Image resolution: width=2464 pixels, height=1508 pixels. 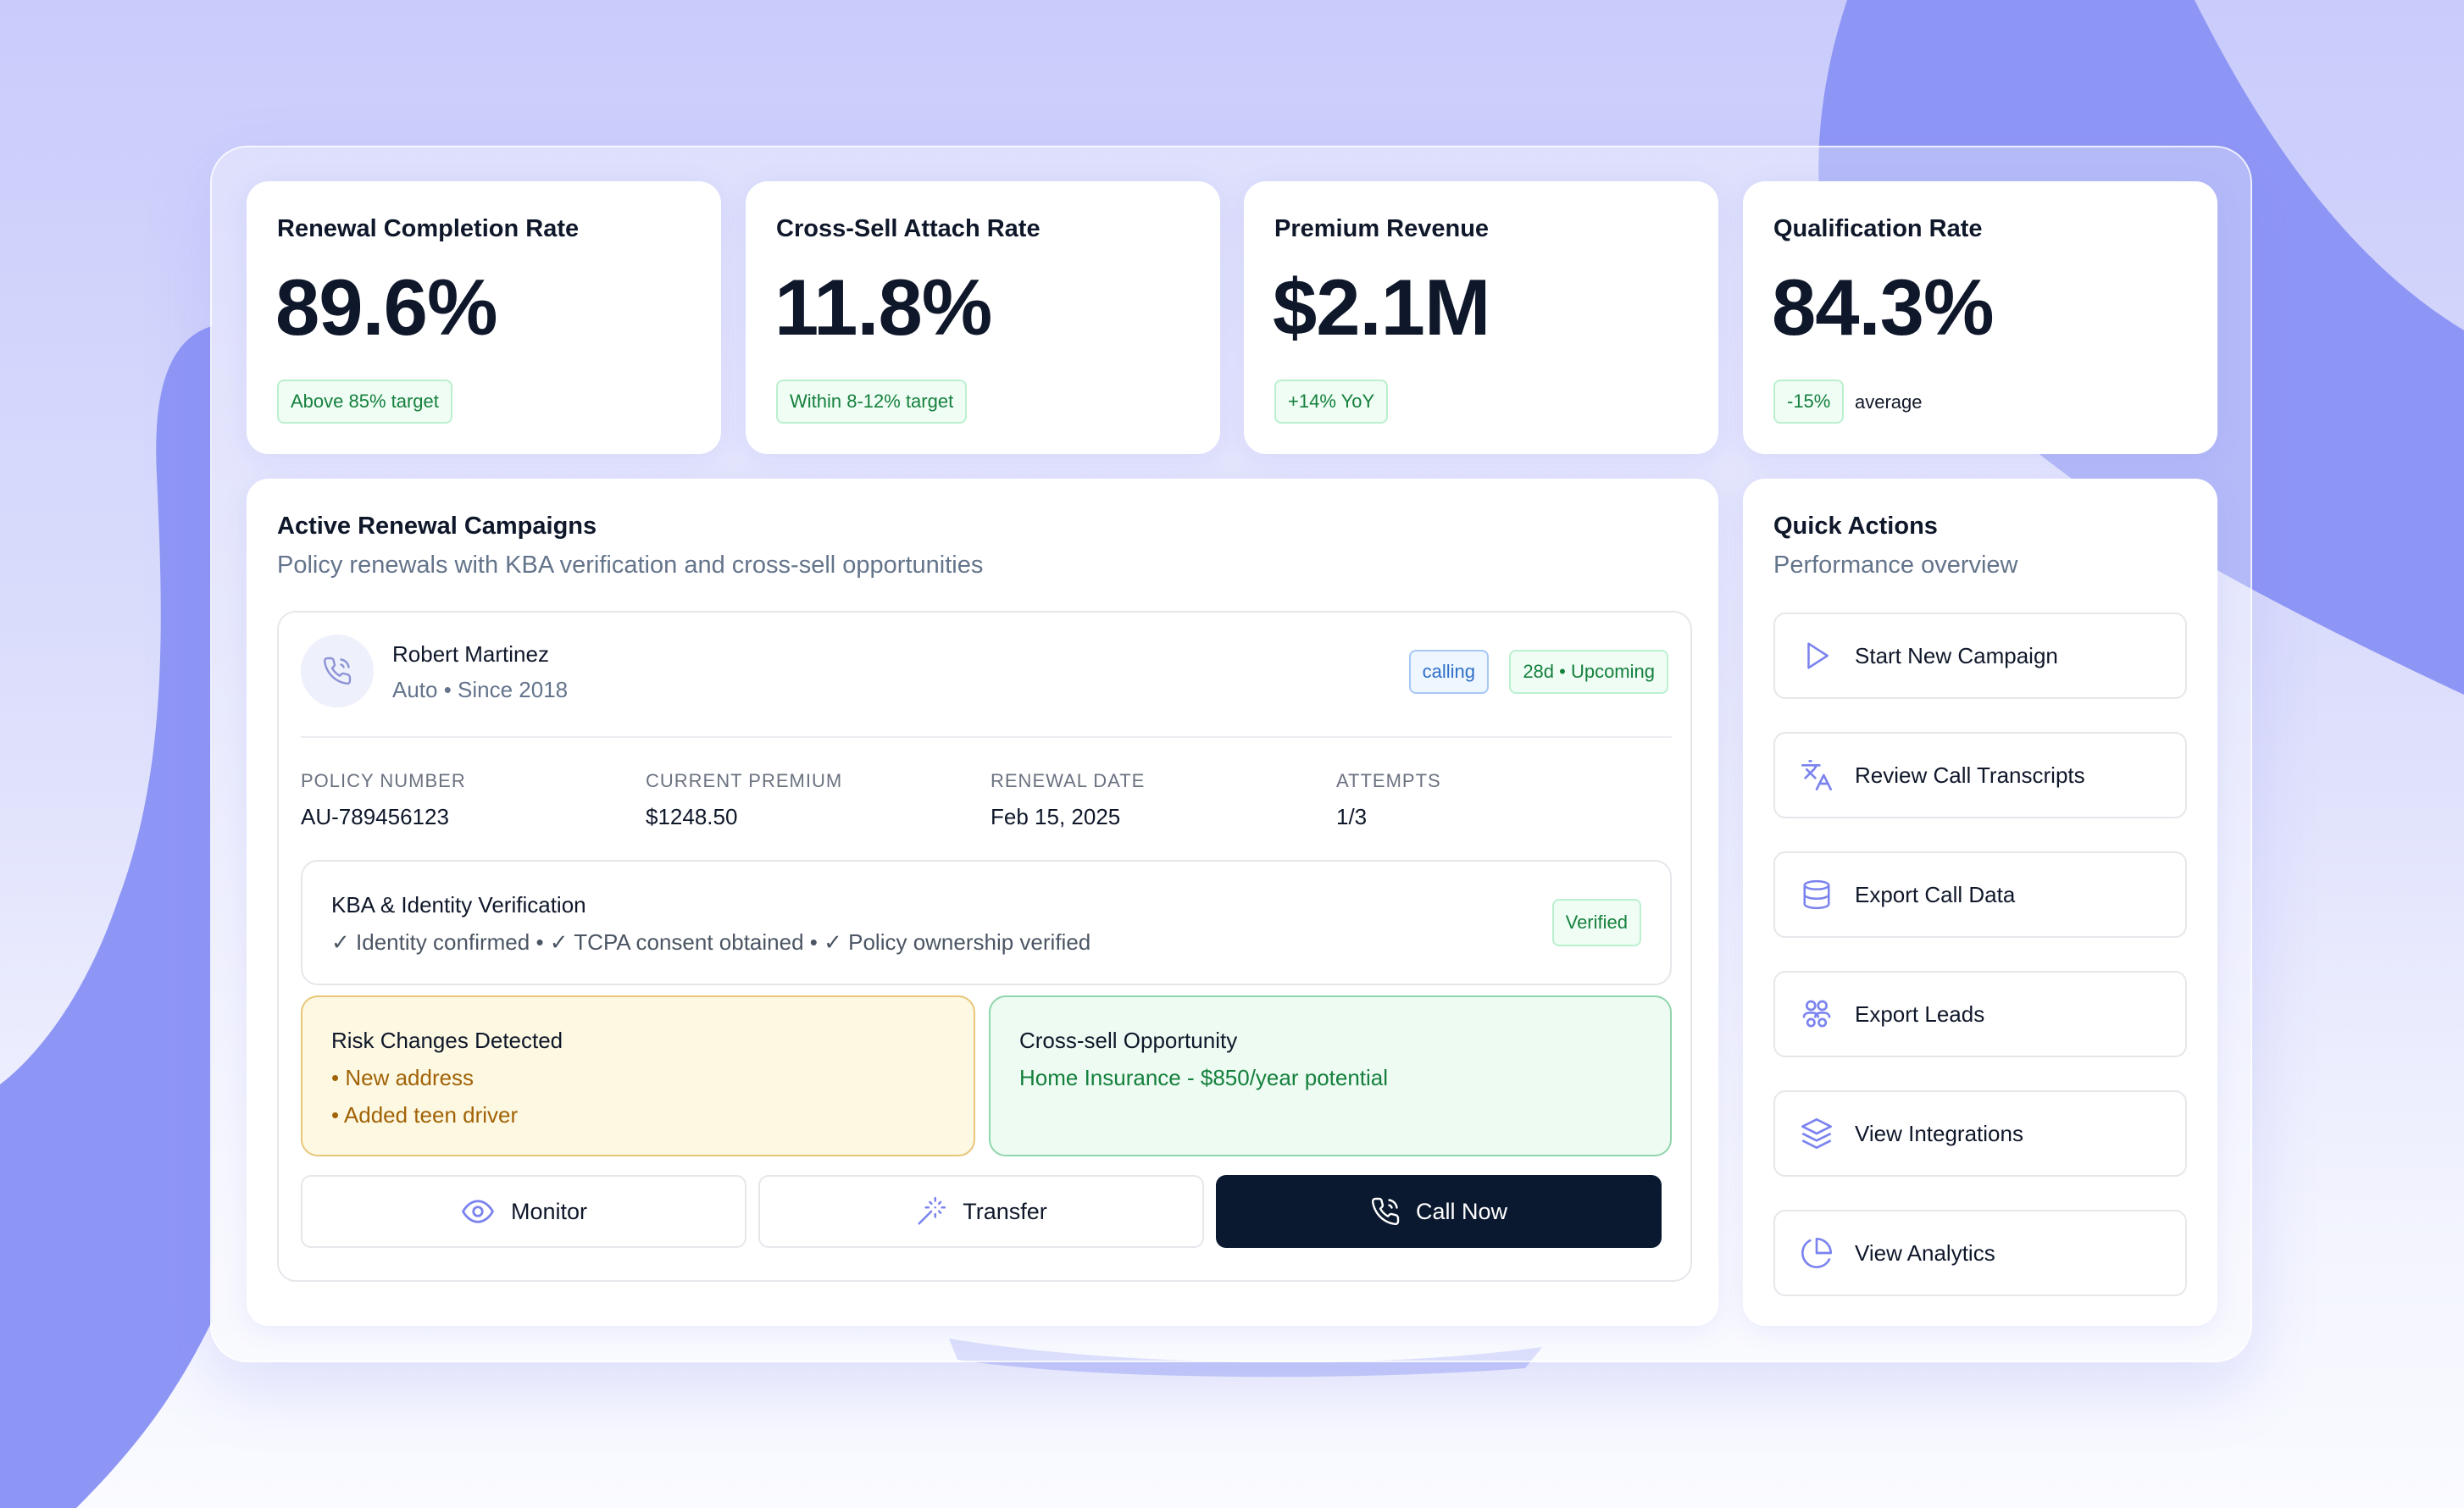 What do you see at coordinates (1939, 1133) in the screenshot?
I see `quick-action-label: View Integrations` at bounding box center [1939, 1133].